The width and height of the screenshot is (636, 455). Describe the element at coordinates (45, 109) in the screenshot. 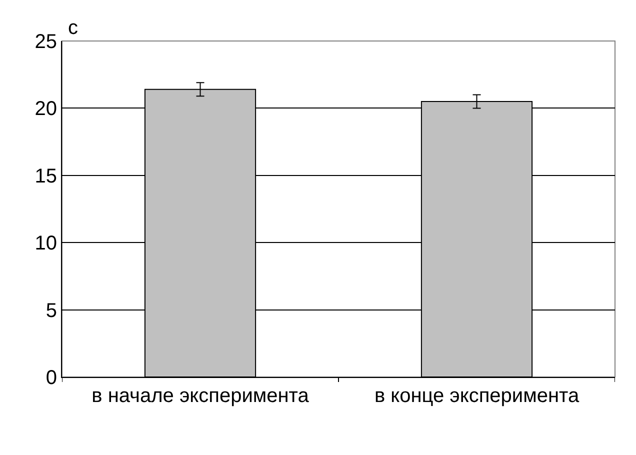

I see `y-tick-label: 20` at that location.